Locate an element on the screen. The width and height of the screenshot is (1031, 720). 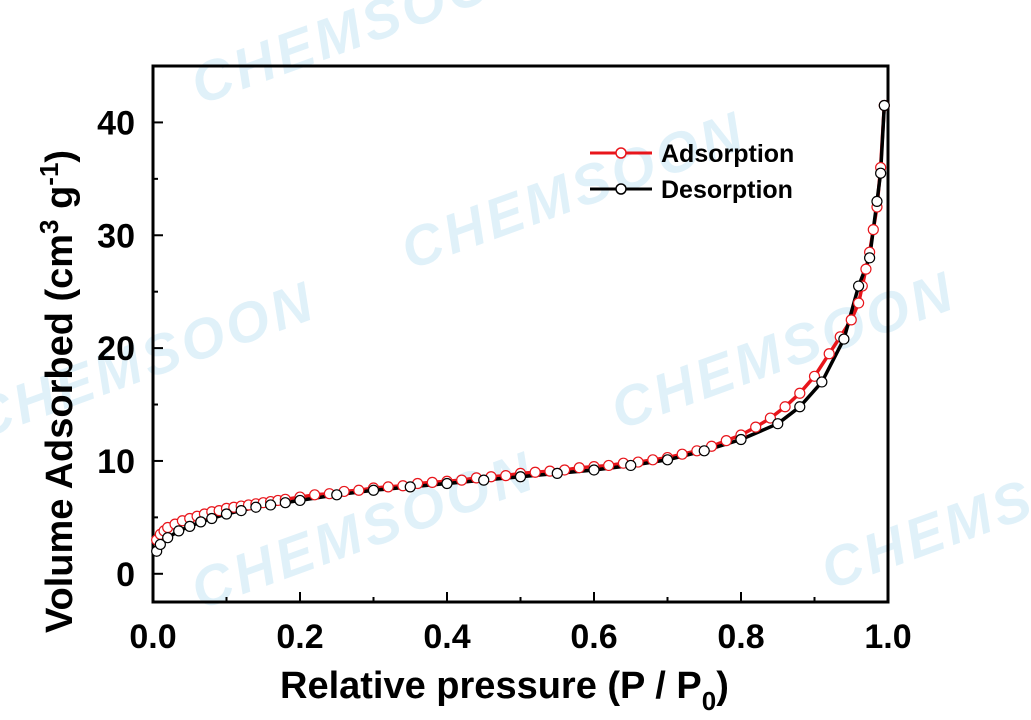
legend-label-adsorption: Adsorption is located at coordinates (727, 154).